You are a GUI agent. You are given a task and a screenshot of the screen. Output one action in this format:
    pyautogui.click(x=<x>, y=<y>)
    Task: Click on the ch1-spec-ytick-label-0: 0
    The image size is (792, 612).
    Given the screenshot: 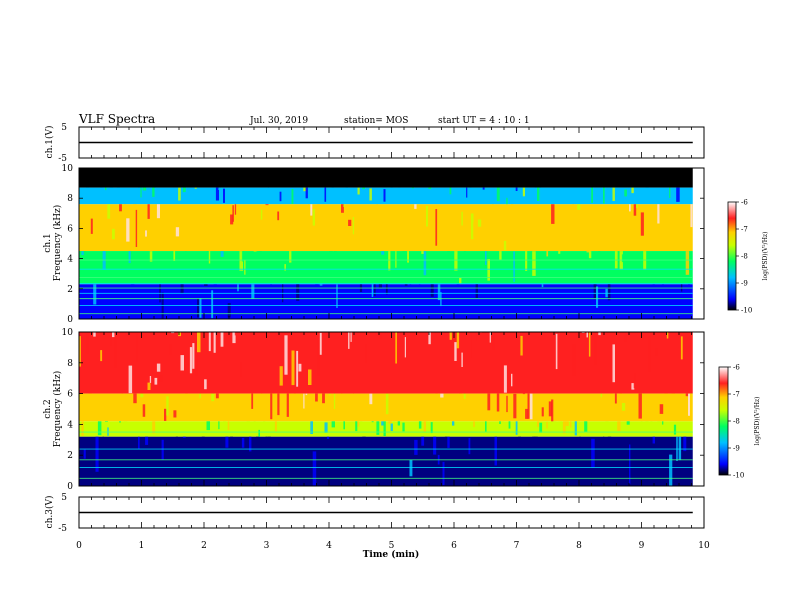 What is the action you would take?
    pyautogui.click(x=70, y=320)
    